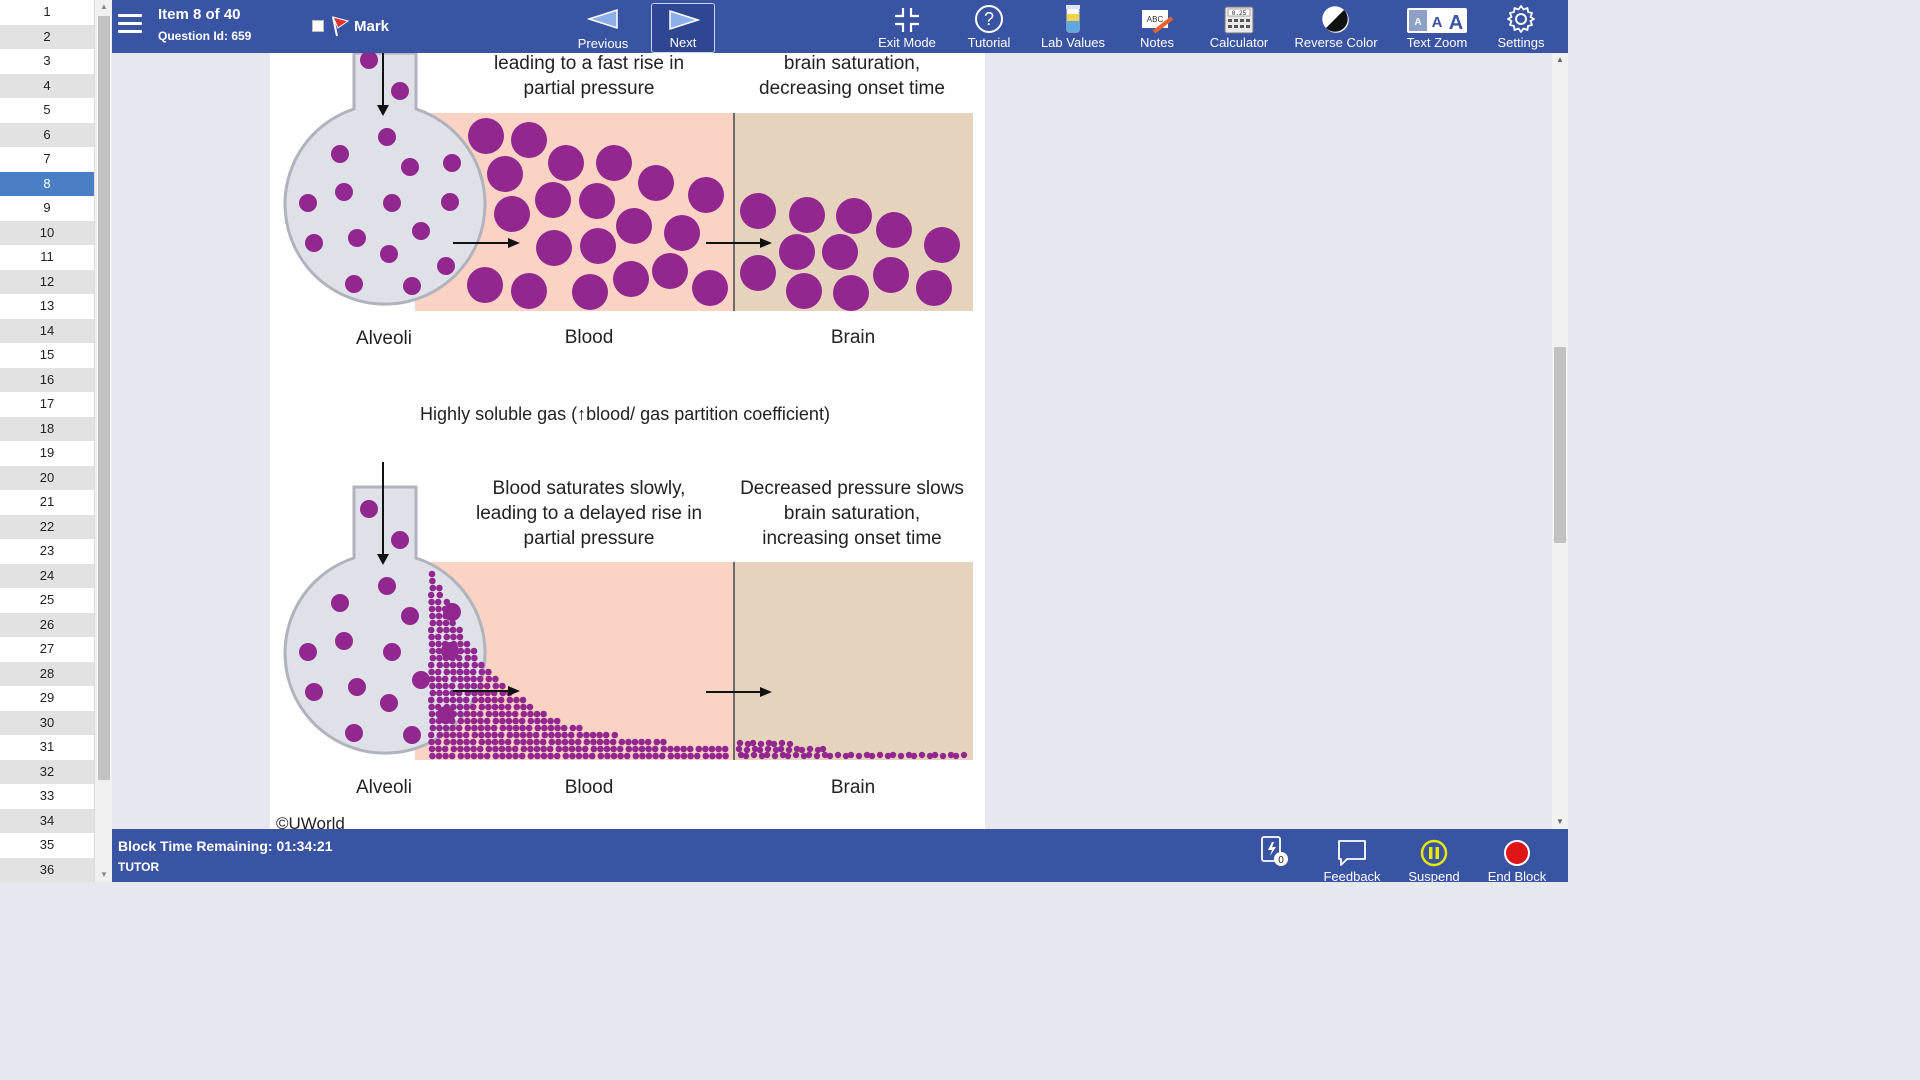 The height and width of the screenshot is (1080, 1920). Describe the element at coordinates (47, 477) in the screenshot. I see `question-list-item: 20` at that location.